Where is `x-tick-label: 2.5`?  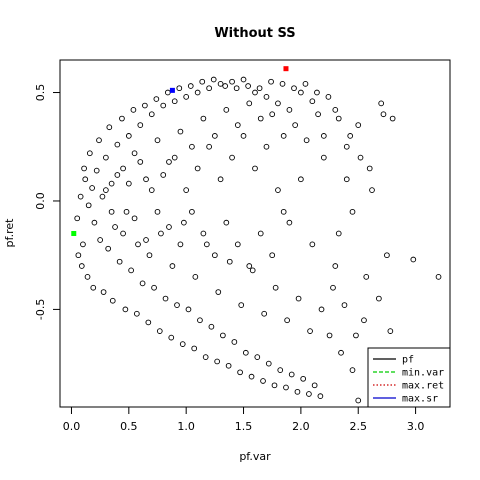
x-tick-label: 2.5 is located at coordinates (358, 426).